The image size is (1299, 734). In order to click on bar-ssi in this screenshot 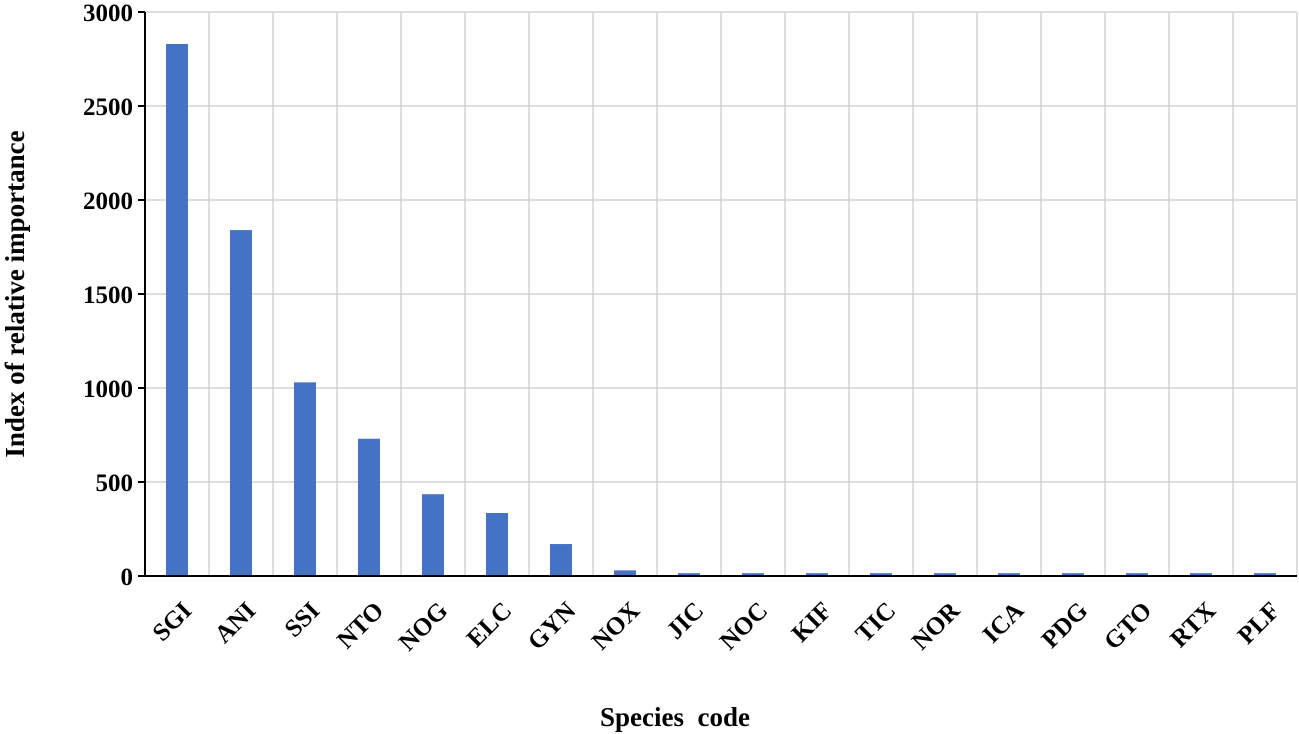, I will do `click(305, 479)`.